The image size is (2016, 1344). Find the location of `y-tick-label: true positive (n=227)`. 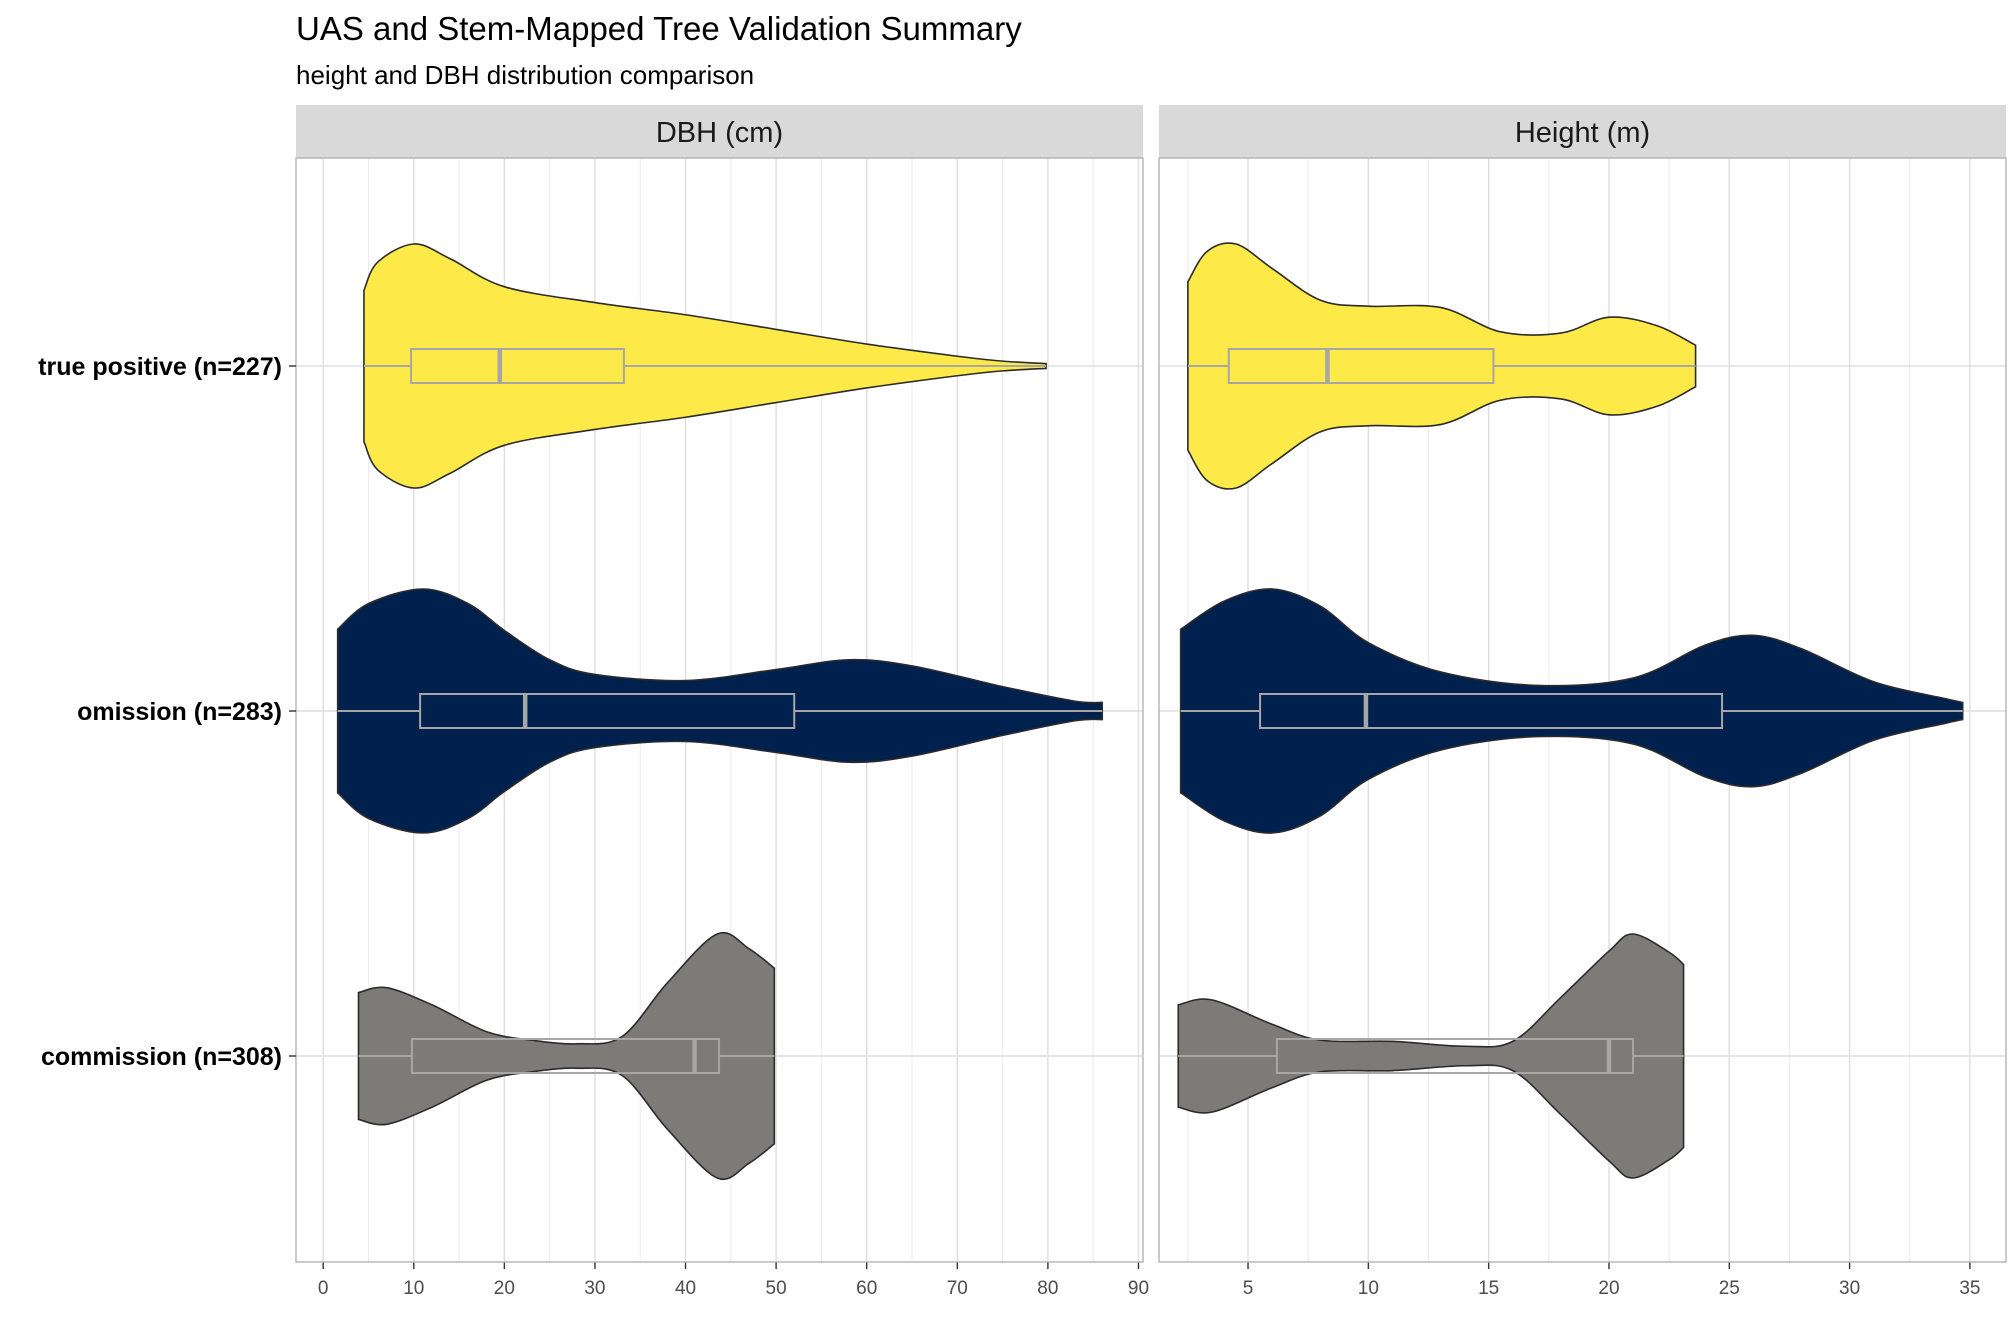

y-tick-label: true positive (n=227) is located at coordinates (160, 367).